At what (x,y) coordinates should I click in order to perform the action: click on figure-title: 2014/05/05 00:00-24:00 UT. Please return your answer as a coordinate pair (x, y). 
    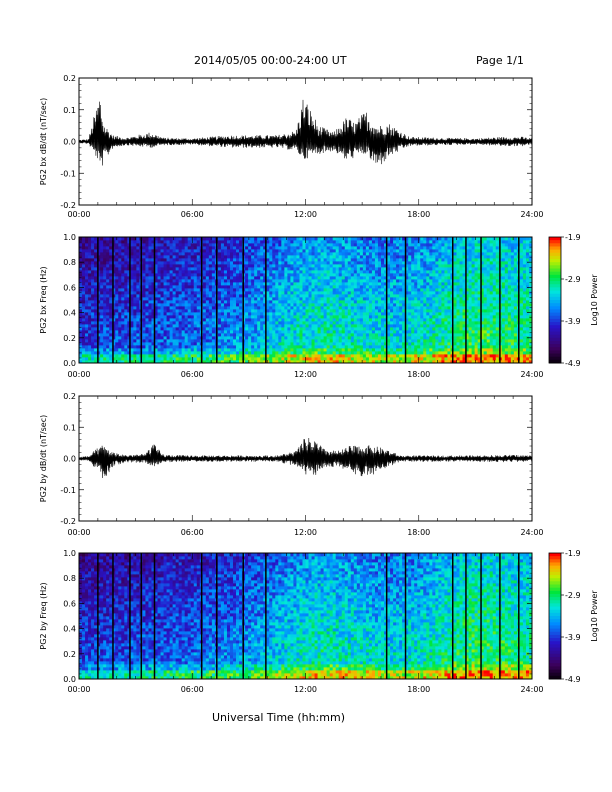
    Looking at the image, I should click on (270, 60).